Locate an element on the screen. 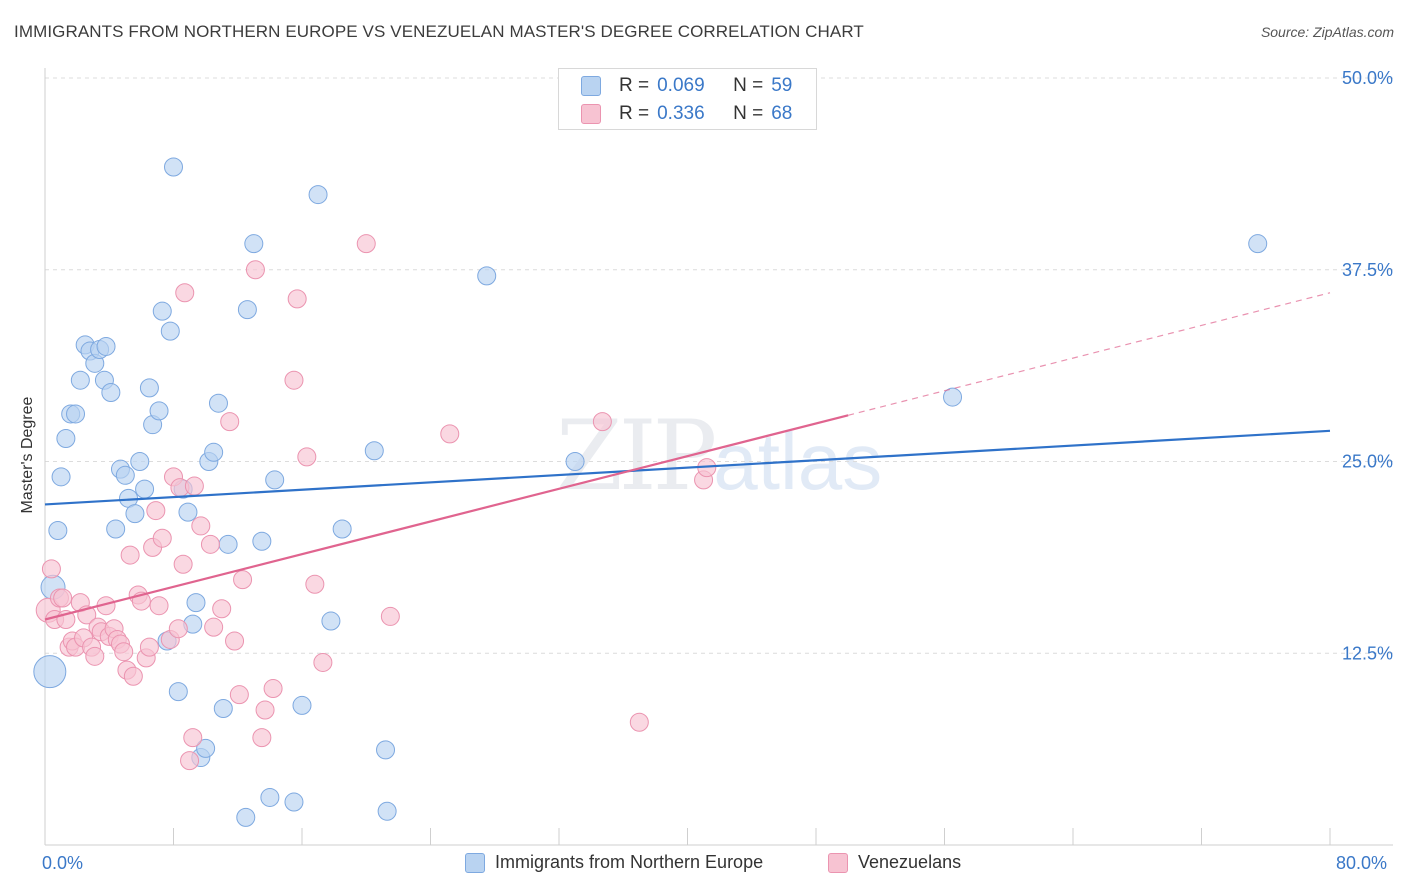  y-tick-label: 12.5% is located at coordinates (1367, 653).